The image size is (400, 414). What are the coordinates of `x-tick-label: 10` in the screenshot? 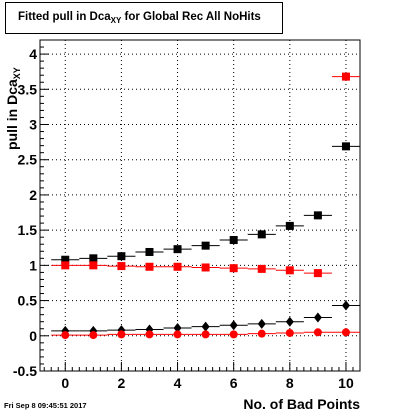 It's located at (346, 383).